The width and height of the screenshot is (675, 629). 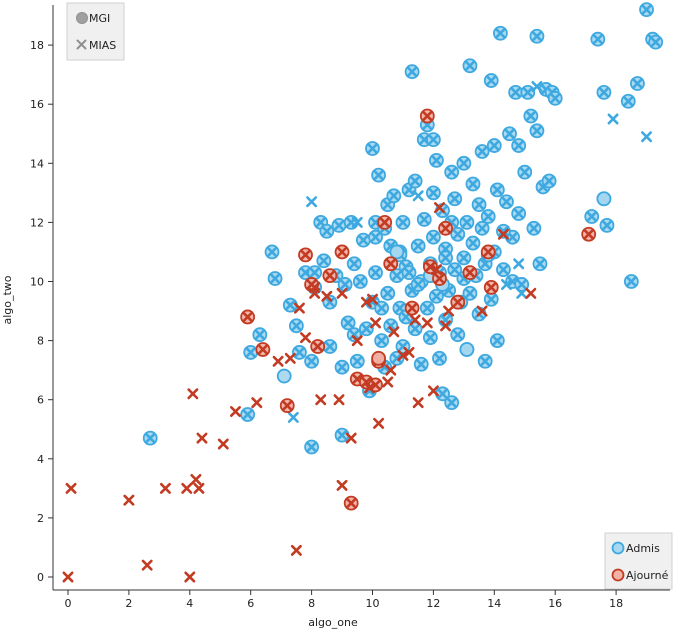 What do you see at coordinates (82, 18) in the screenshot?
I see `legend-mgi-marker` at bounding box center [82, 18].